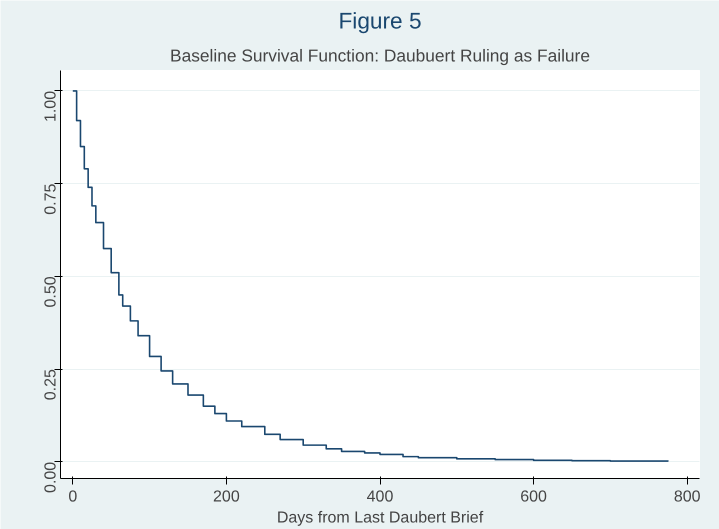 The height and width of the screenshot is (529, 719). I want to click on chart-subtitle: Baseline Survival Function: Daubuert Ruling as Failure, so click(380, 56).